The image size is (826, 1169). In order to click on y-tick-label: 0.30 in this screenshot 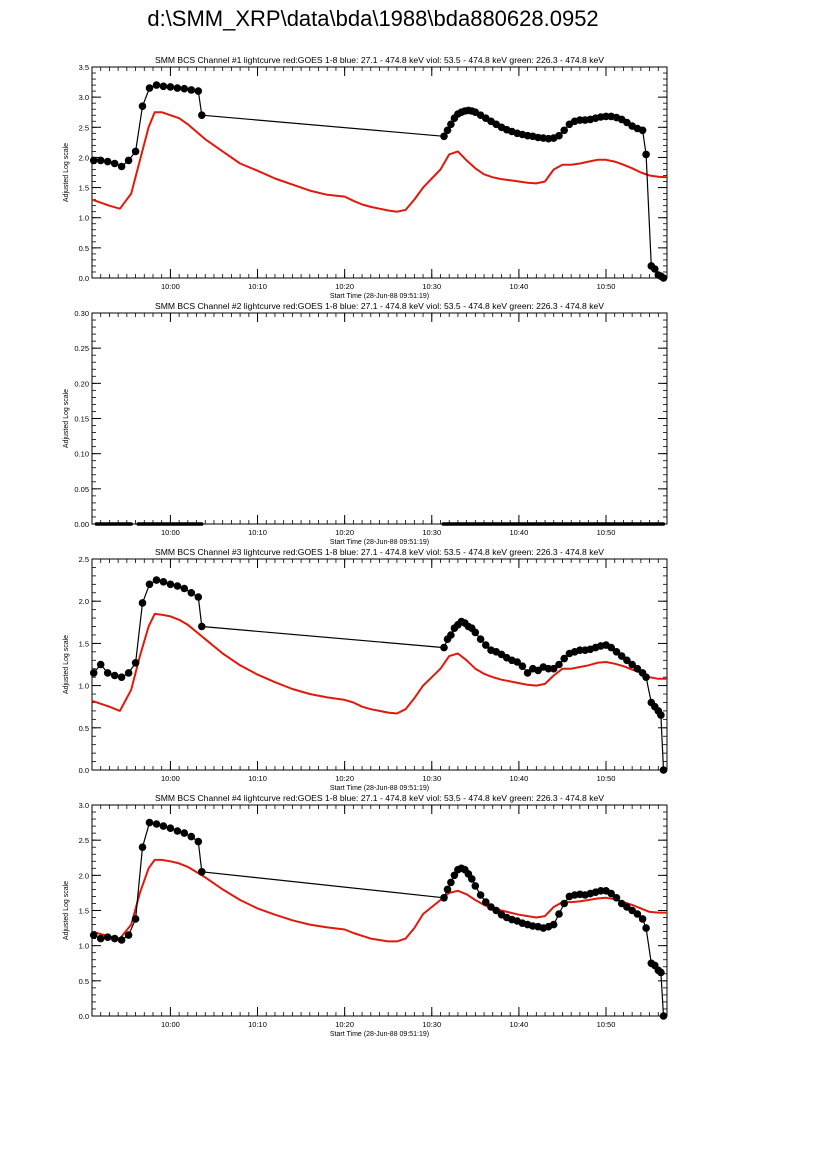, I will do `click(81, 313)`.